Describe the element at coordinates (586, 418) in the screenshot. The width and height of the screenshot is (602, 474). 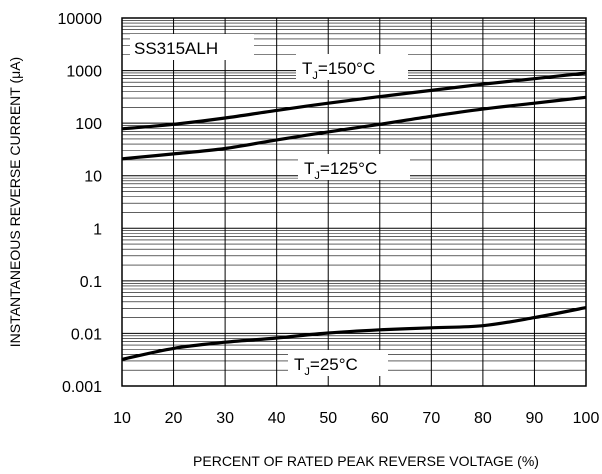
I see `x-tick-label: 100` at that location.